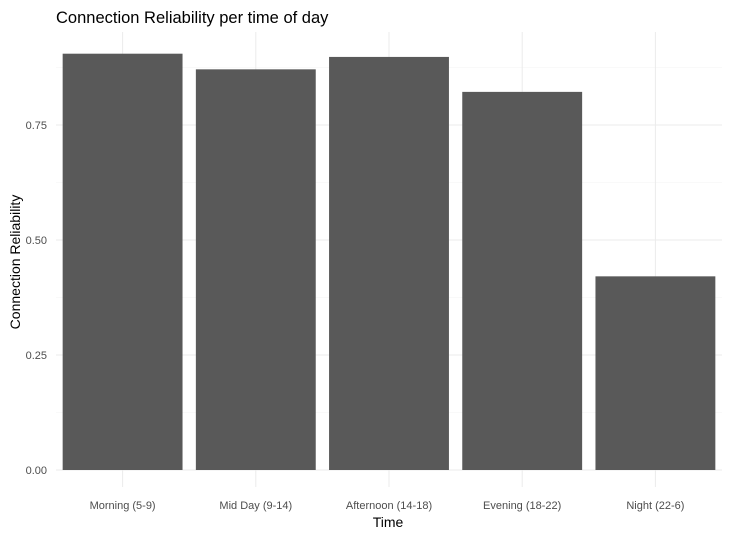  What do you see at coordinates (522, 506) in the screenshot?
I see `x-tick-label: Evening (18-22)` at bounding box center [522, 506].